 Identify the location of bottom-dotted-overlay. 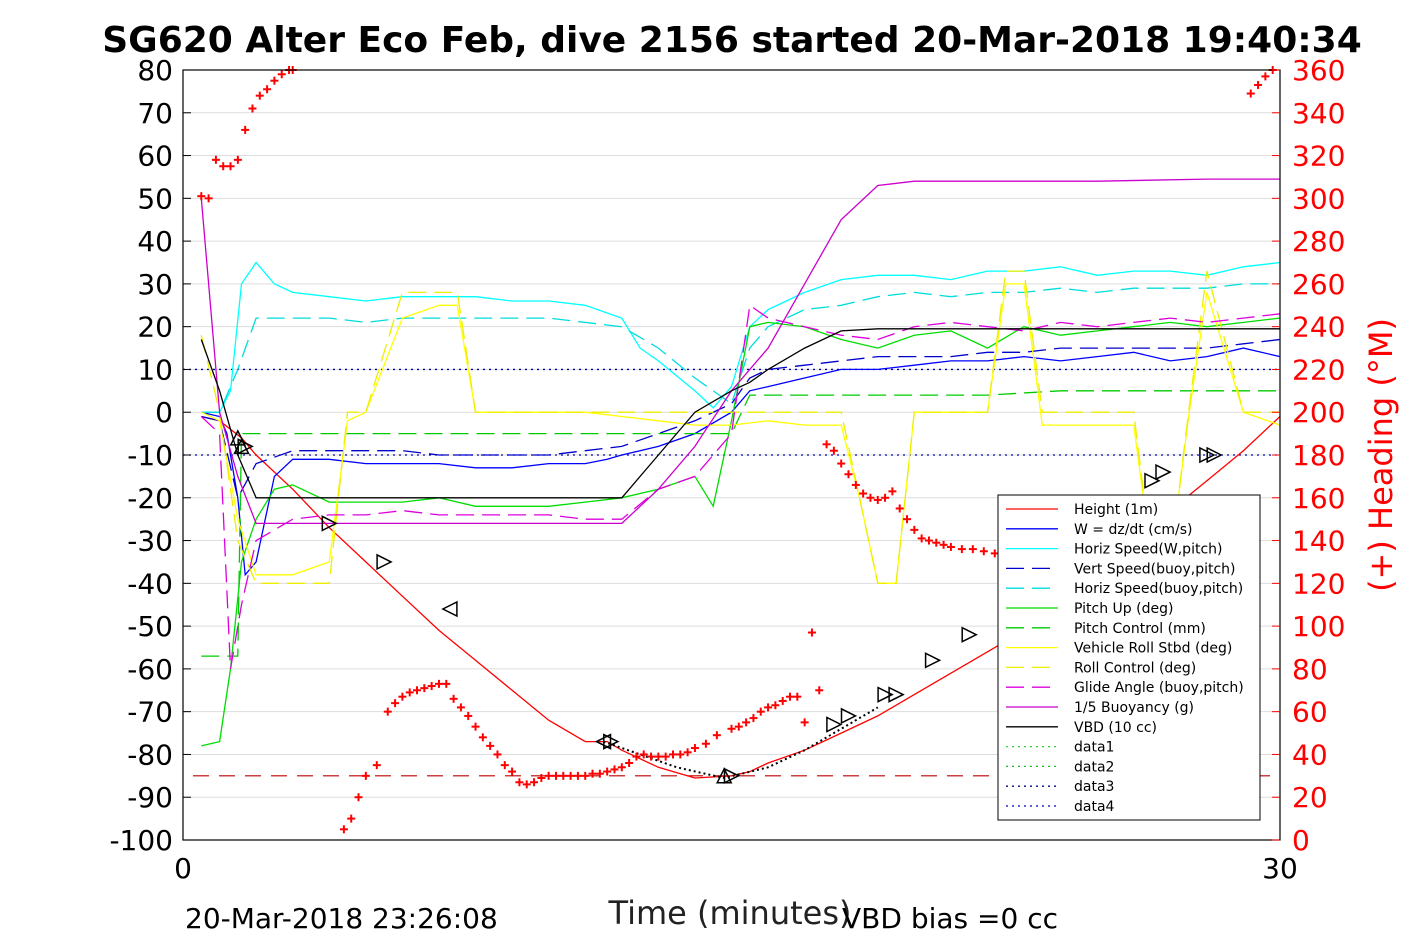
(741, 743).